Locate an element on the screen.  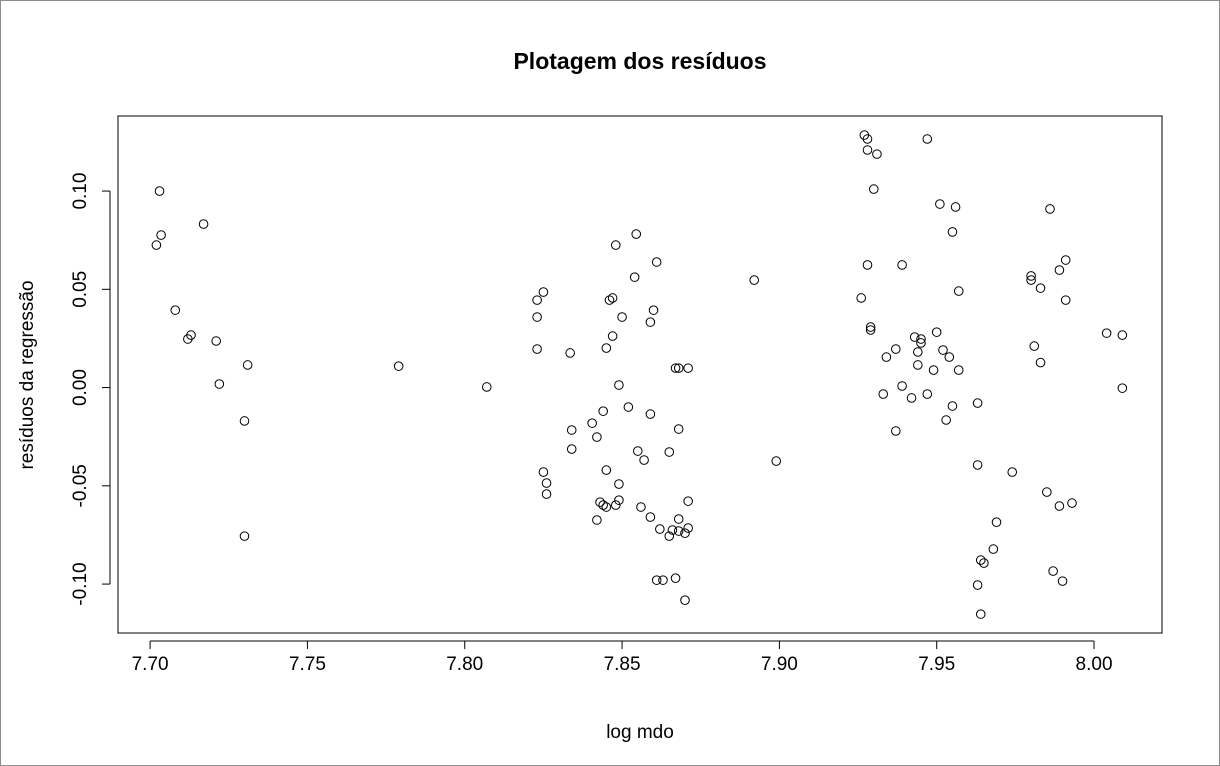
y-tick-label: 0.10 is located at coordinates (80, 191).